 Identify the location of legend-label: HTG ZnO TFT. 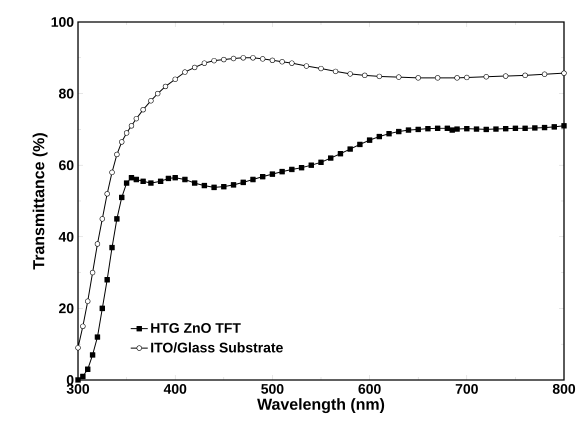
(196, 328).